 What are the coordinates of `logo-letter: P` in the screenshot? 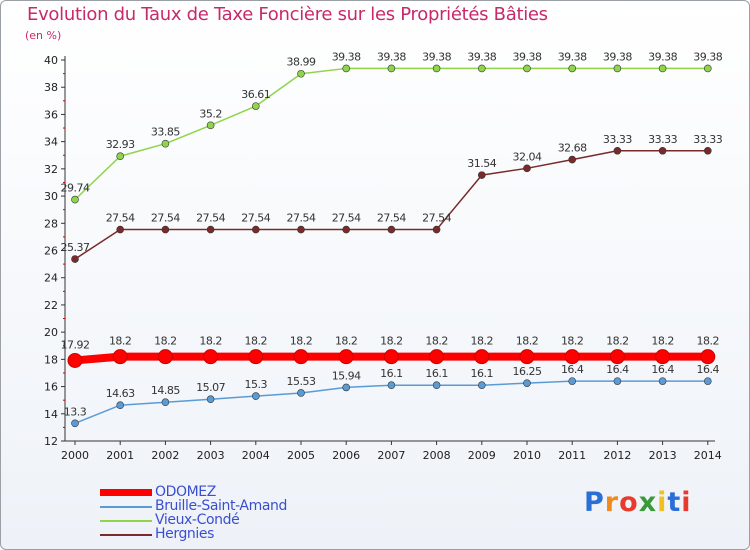 It's located at (594, 502).